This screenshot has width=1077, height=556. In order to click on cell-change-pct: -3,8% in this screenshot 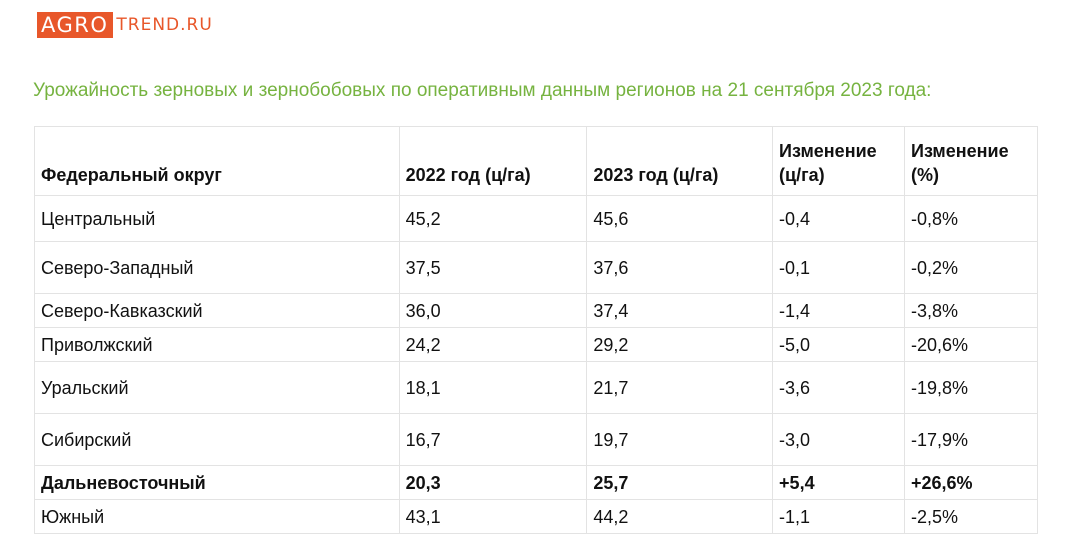, I will do `click(971, 310)`.